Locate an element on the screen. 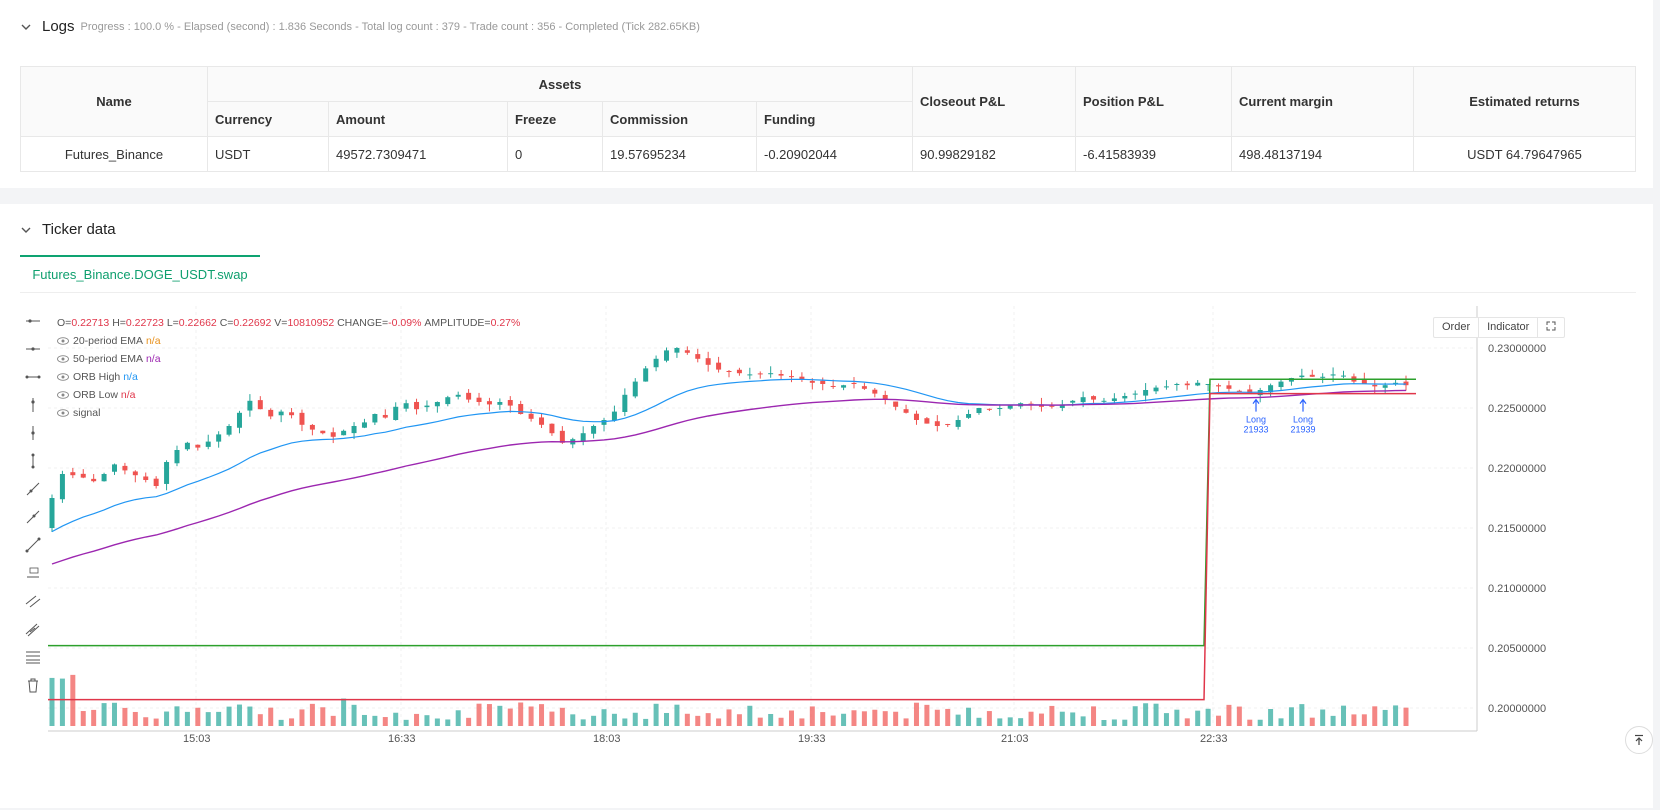 The height and width of the screenshot is (810, 1660). segment-line-icon is located at coordinates (33, 545).